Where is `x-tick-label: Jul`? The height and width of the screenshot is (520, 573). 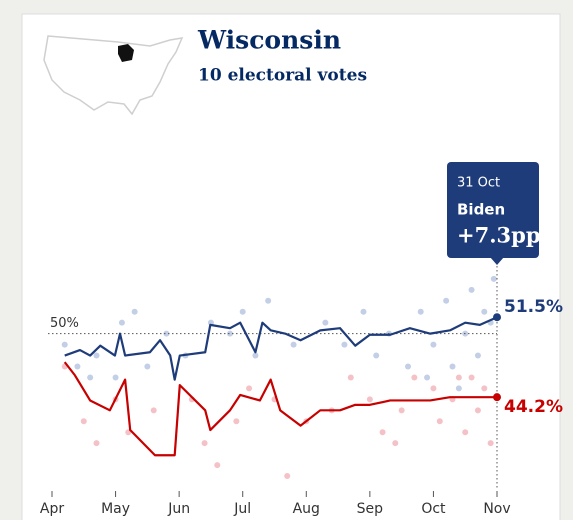 x-tick-label: Jul is located at coordinates (242, 509).